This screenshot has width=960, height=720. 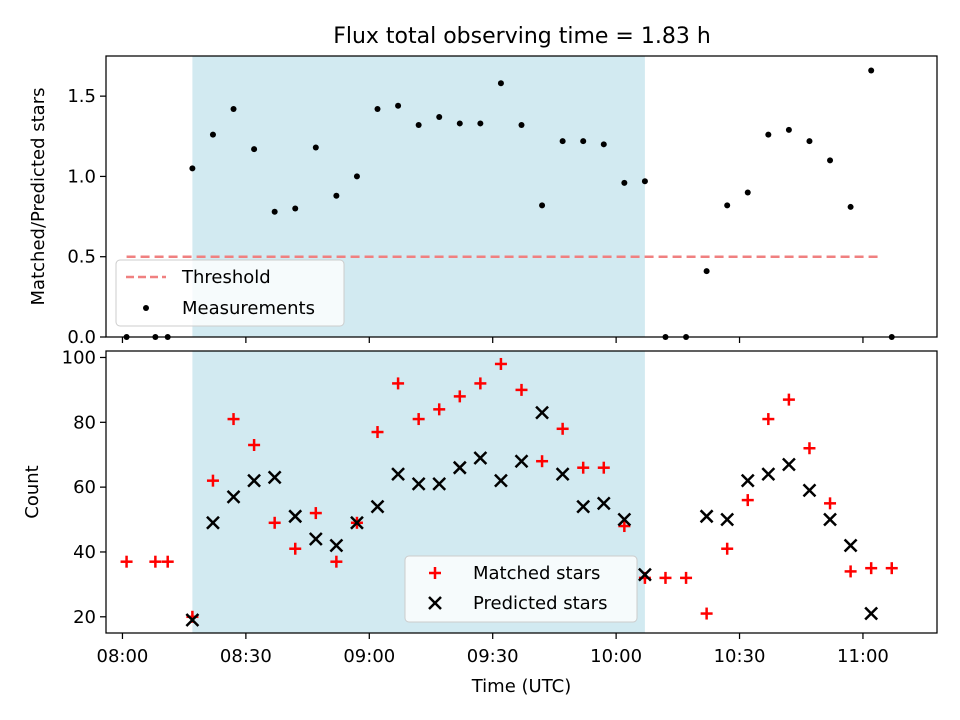 I want to click on top-legend-box, so click(x=230, y=293).